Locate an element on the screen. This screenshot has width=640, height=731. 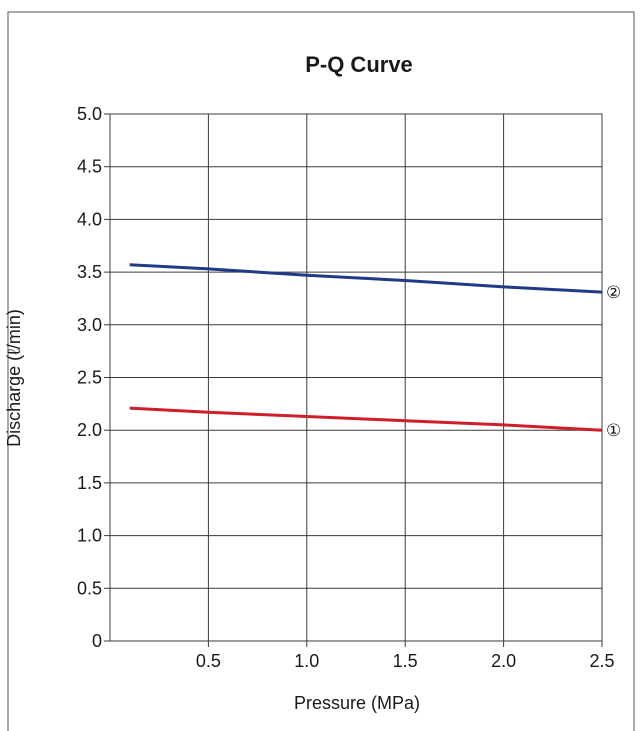
x-tick-label: 2.5 is located at coordinates (601, 661).